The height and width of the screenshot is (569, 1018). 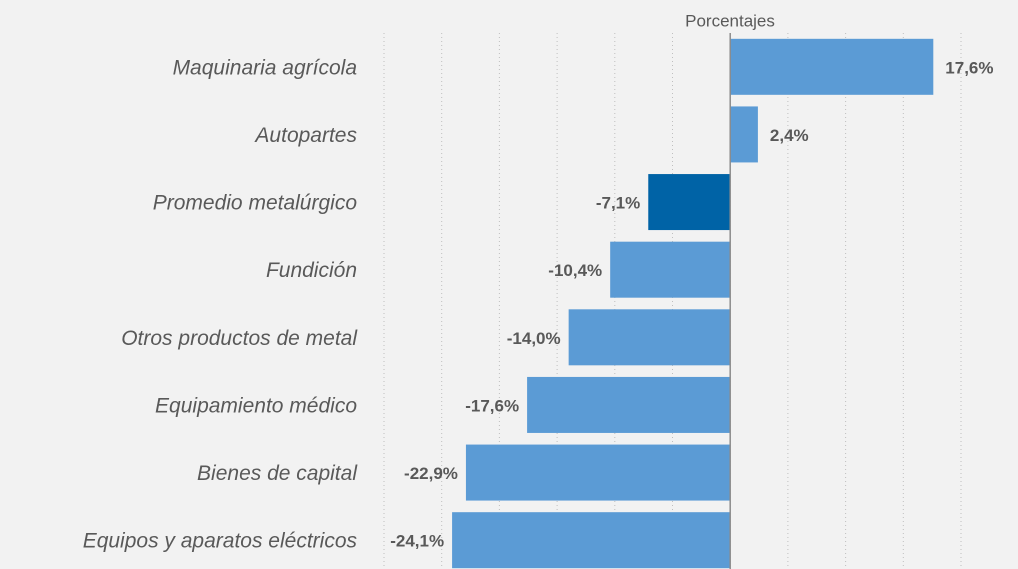 I want to click on value-label: -10,4%, so click(x=575, y=270).